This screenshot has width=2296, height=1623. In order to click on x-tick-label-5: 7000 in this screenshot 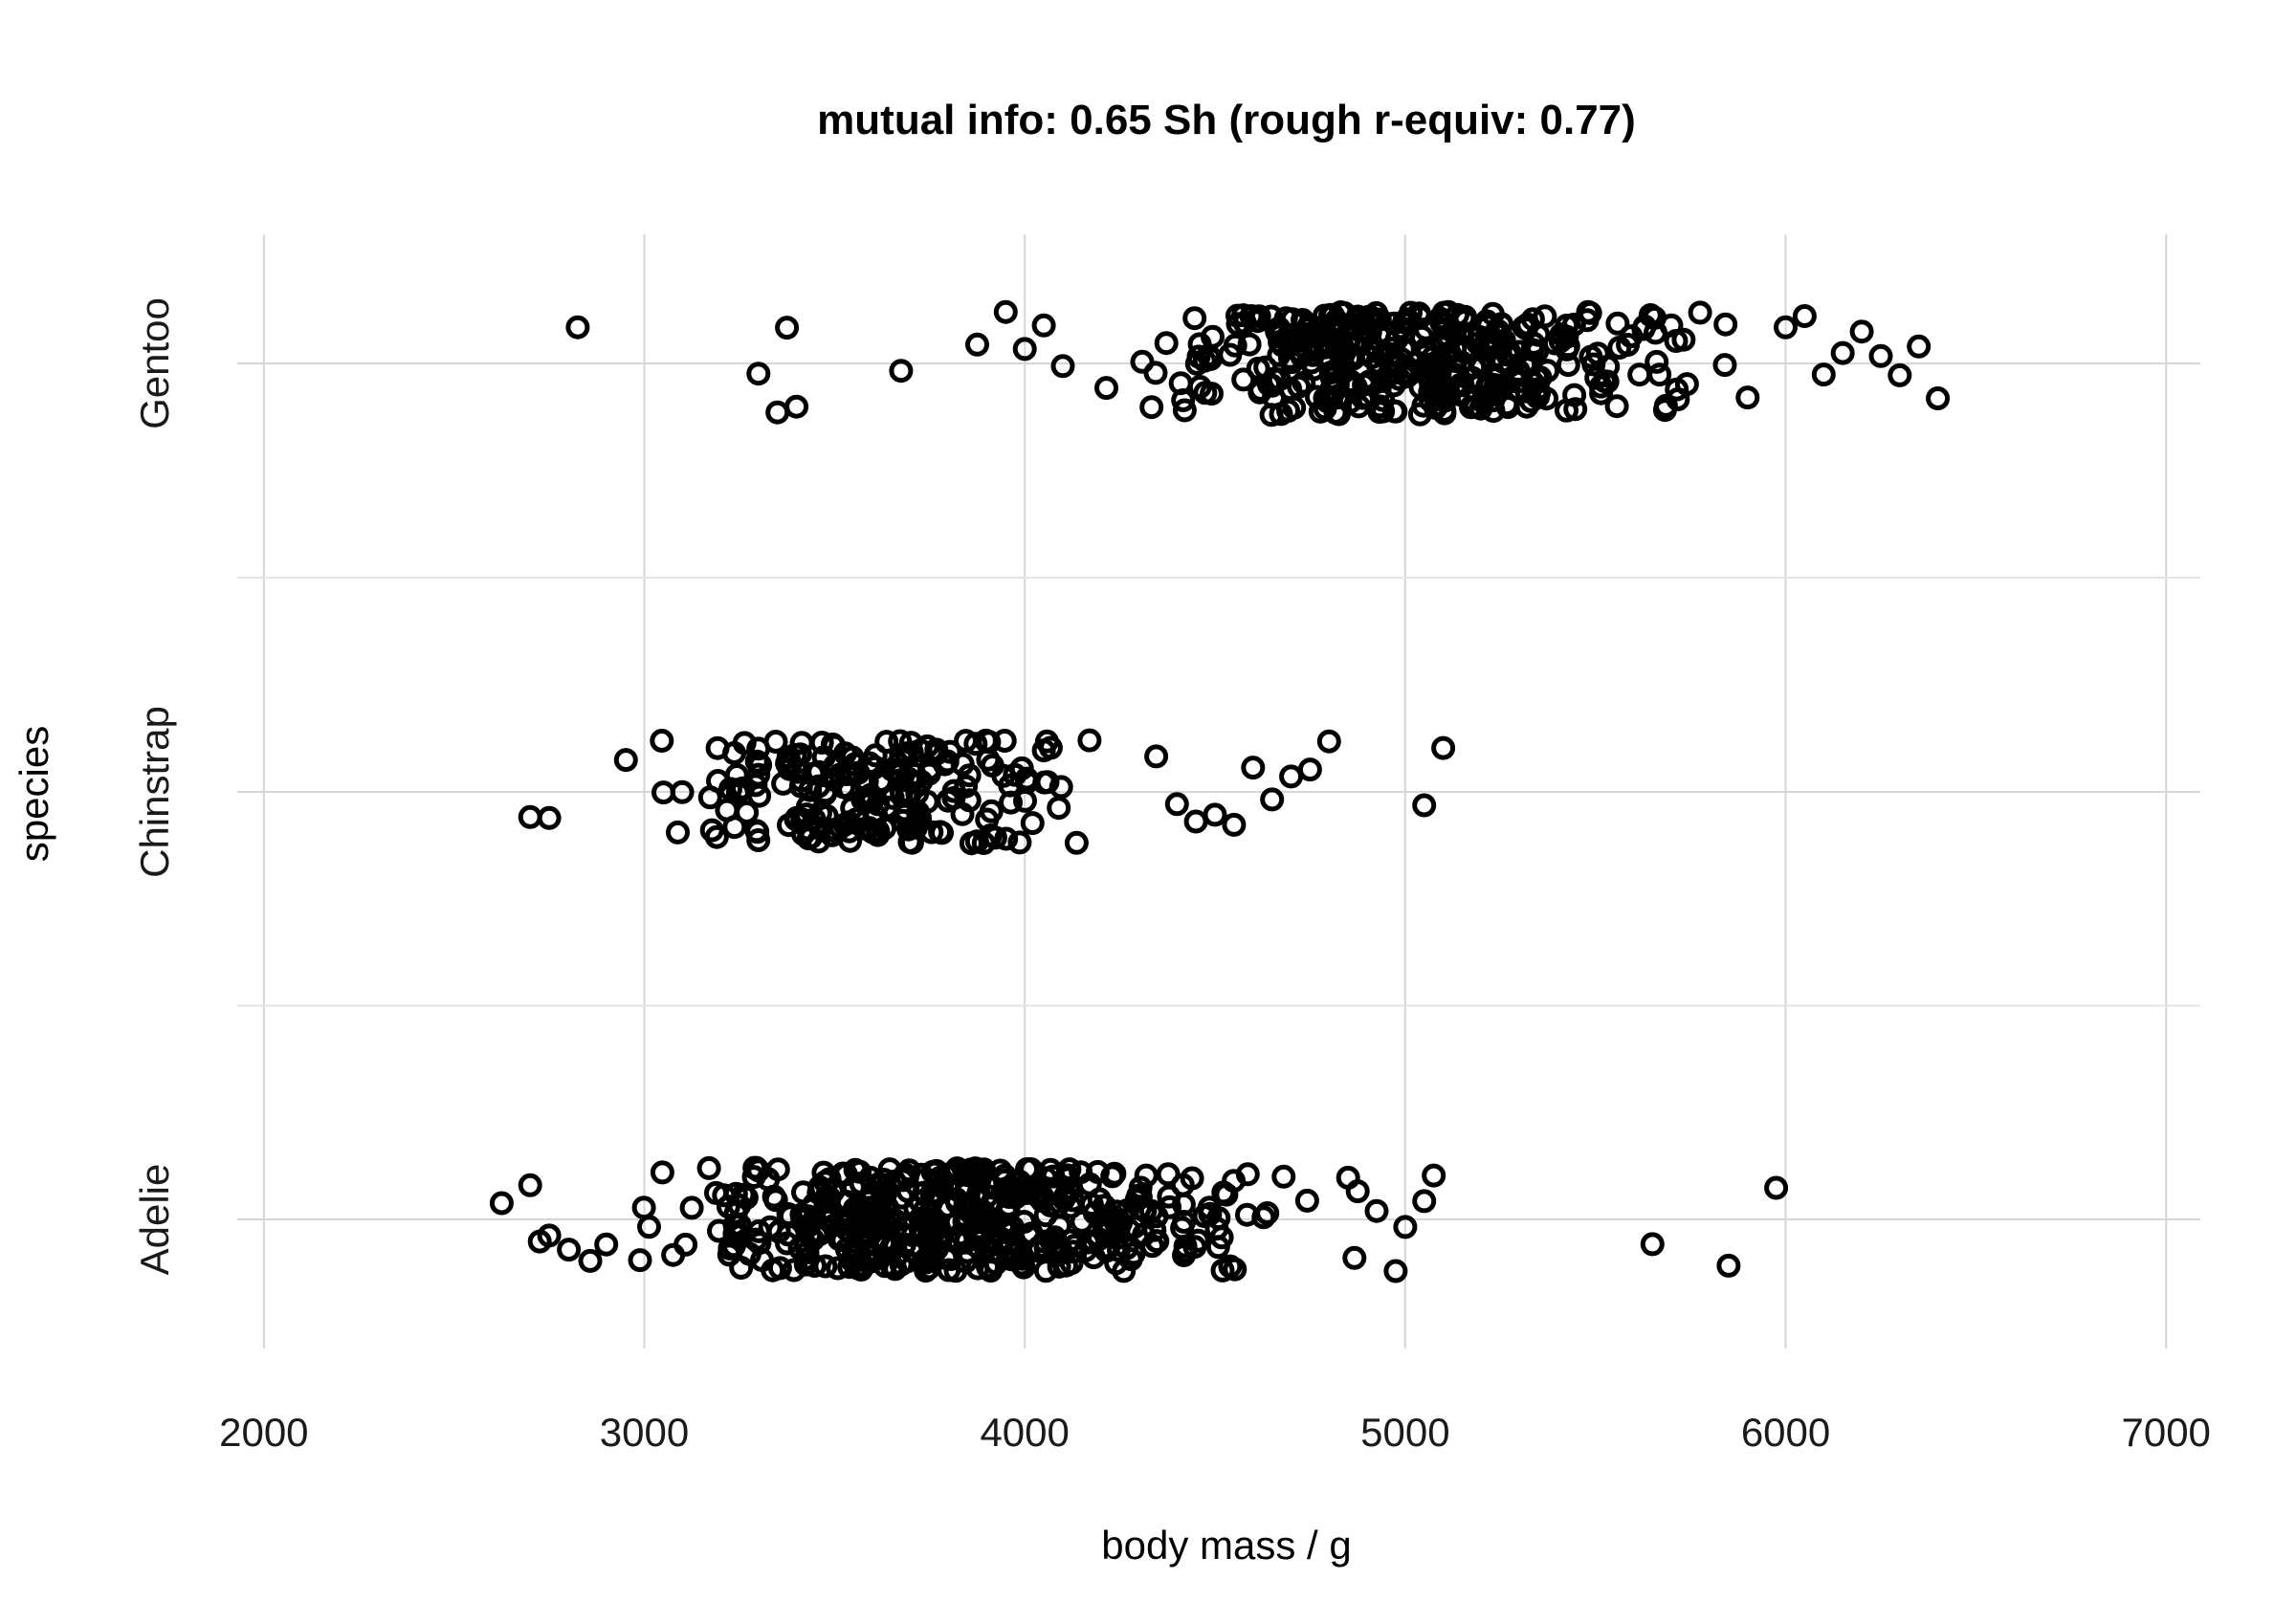, I will do `click(2165, 1432)`.